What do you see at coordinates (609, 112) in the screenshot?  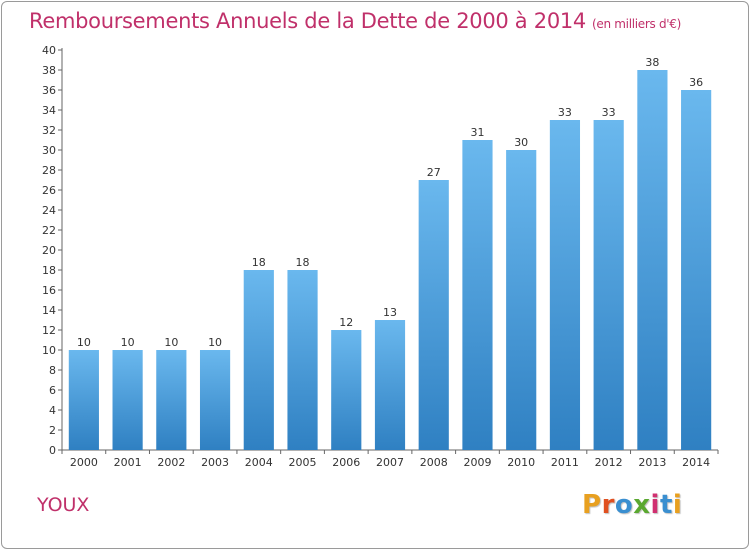 I see `data-label-2012: 33` at bounding box center [609, 112].